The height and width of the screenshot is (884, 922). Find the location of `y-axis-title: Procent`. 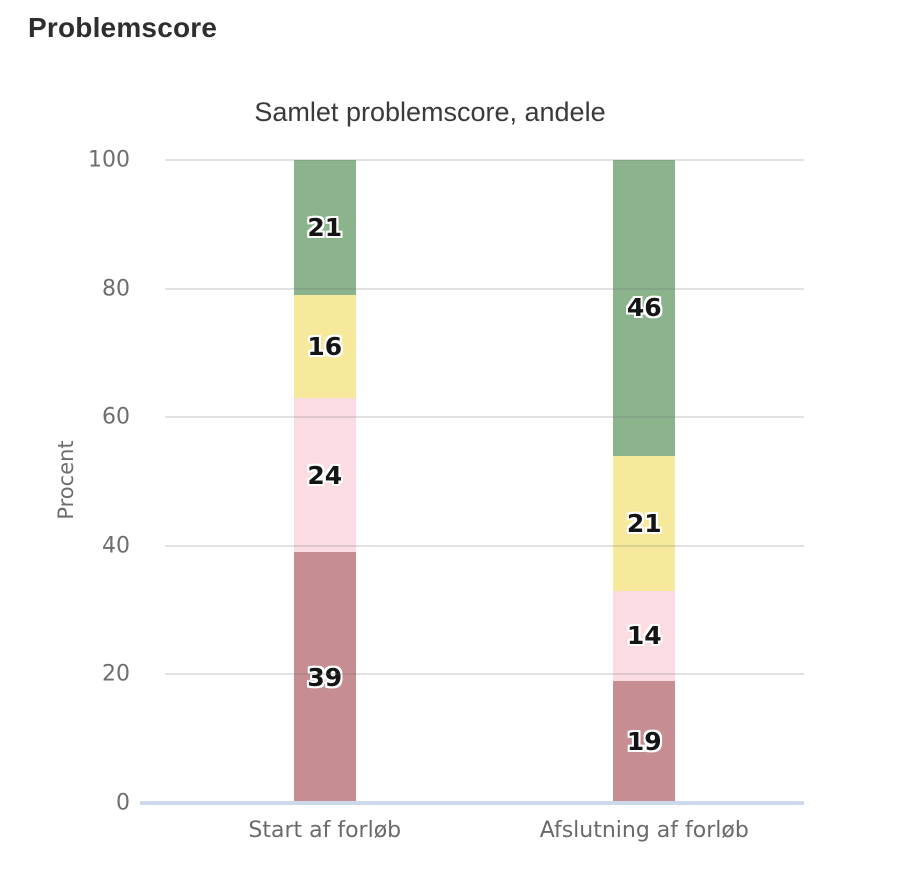

y-axis-title: Procent is located at coordinates (66, 480).